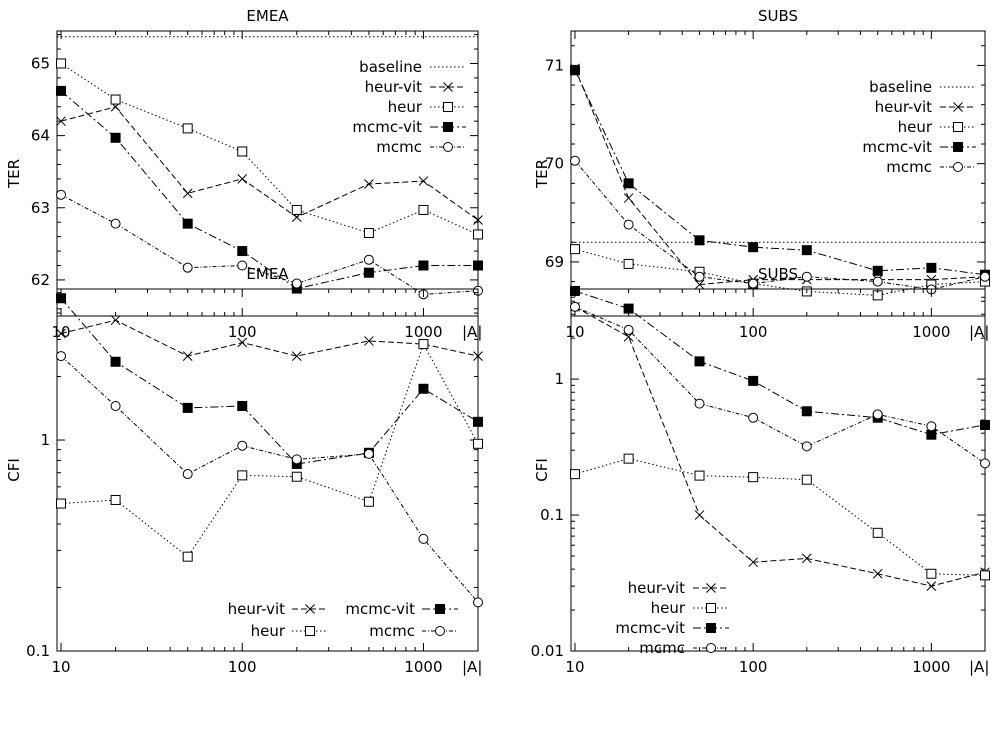 This screenshot has width=992, height=739. I want to click on chart-title: SUBS, so click(778, 274).